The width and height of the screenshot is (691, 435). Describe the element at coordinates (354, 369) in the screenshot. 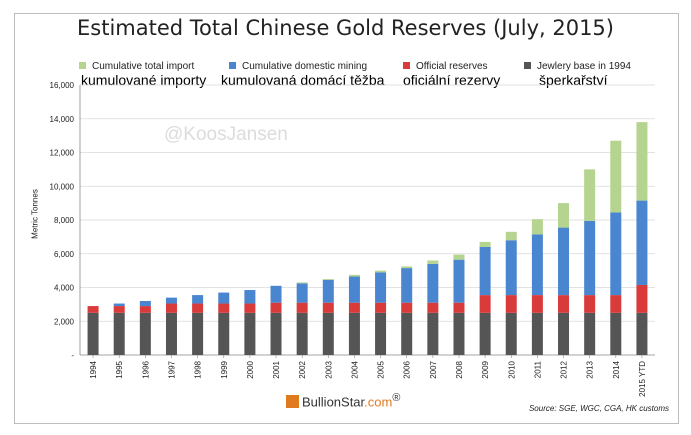

I see `x-tick-label: 2004` at that location.